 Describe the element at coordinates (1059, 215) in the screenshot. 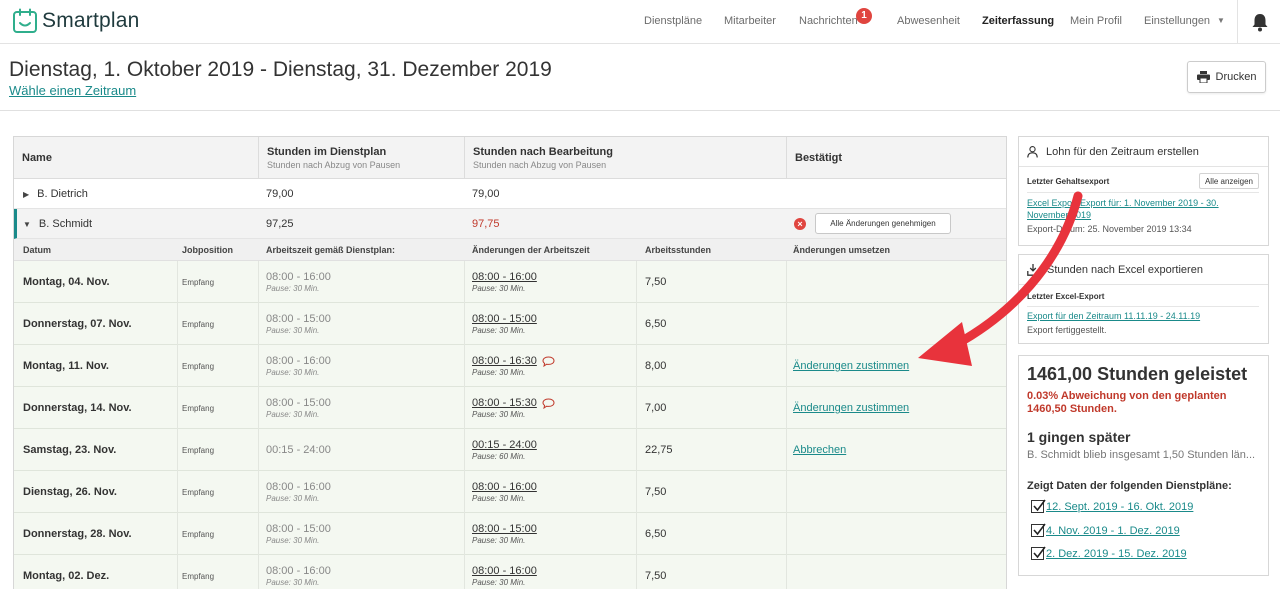

I see `payroll-link-line: November 2019` at that location.